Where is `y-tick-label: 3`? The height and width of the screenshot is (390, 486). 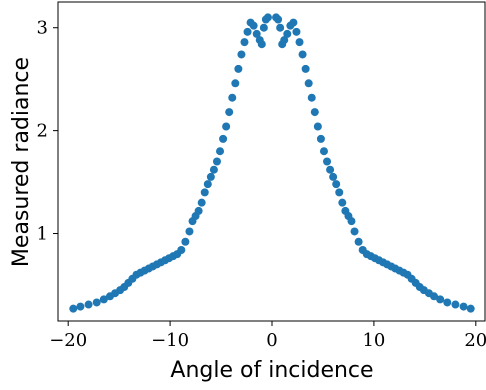 y-tick-label: 3 is located at coordinates (42, 28).